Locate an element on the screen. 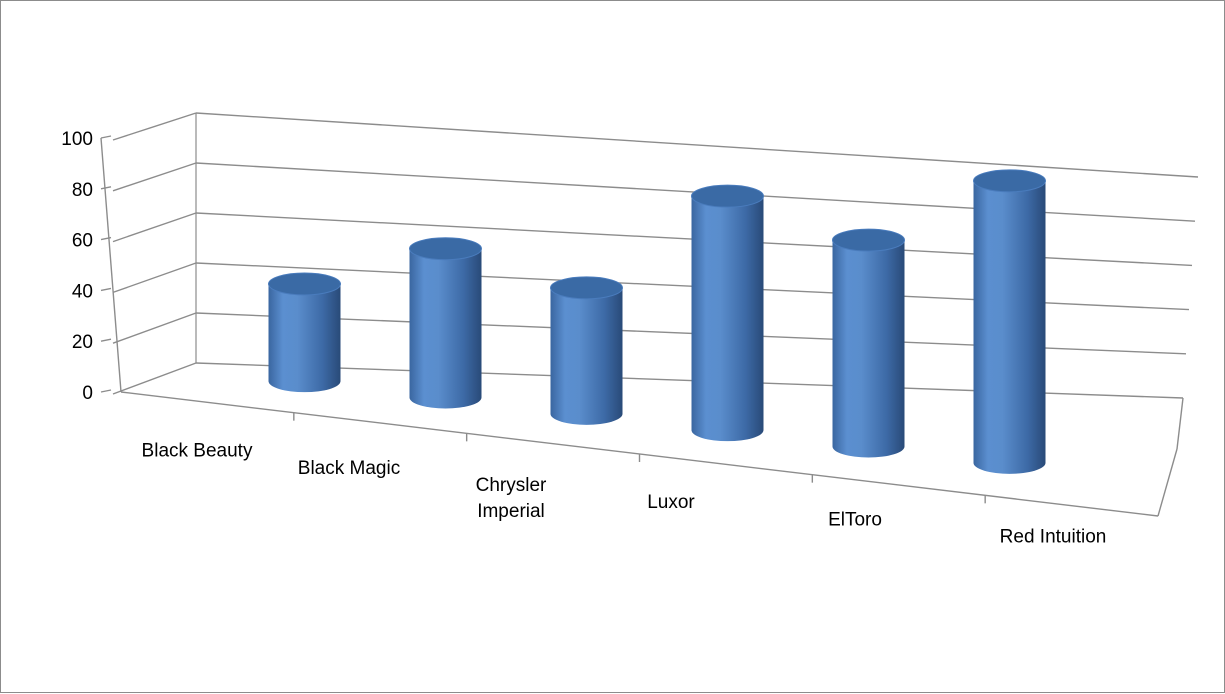 The height and width of the screenshot is (694, 1225). y-tick-label: 100 is located at coordinates (77, 139).